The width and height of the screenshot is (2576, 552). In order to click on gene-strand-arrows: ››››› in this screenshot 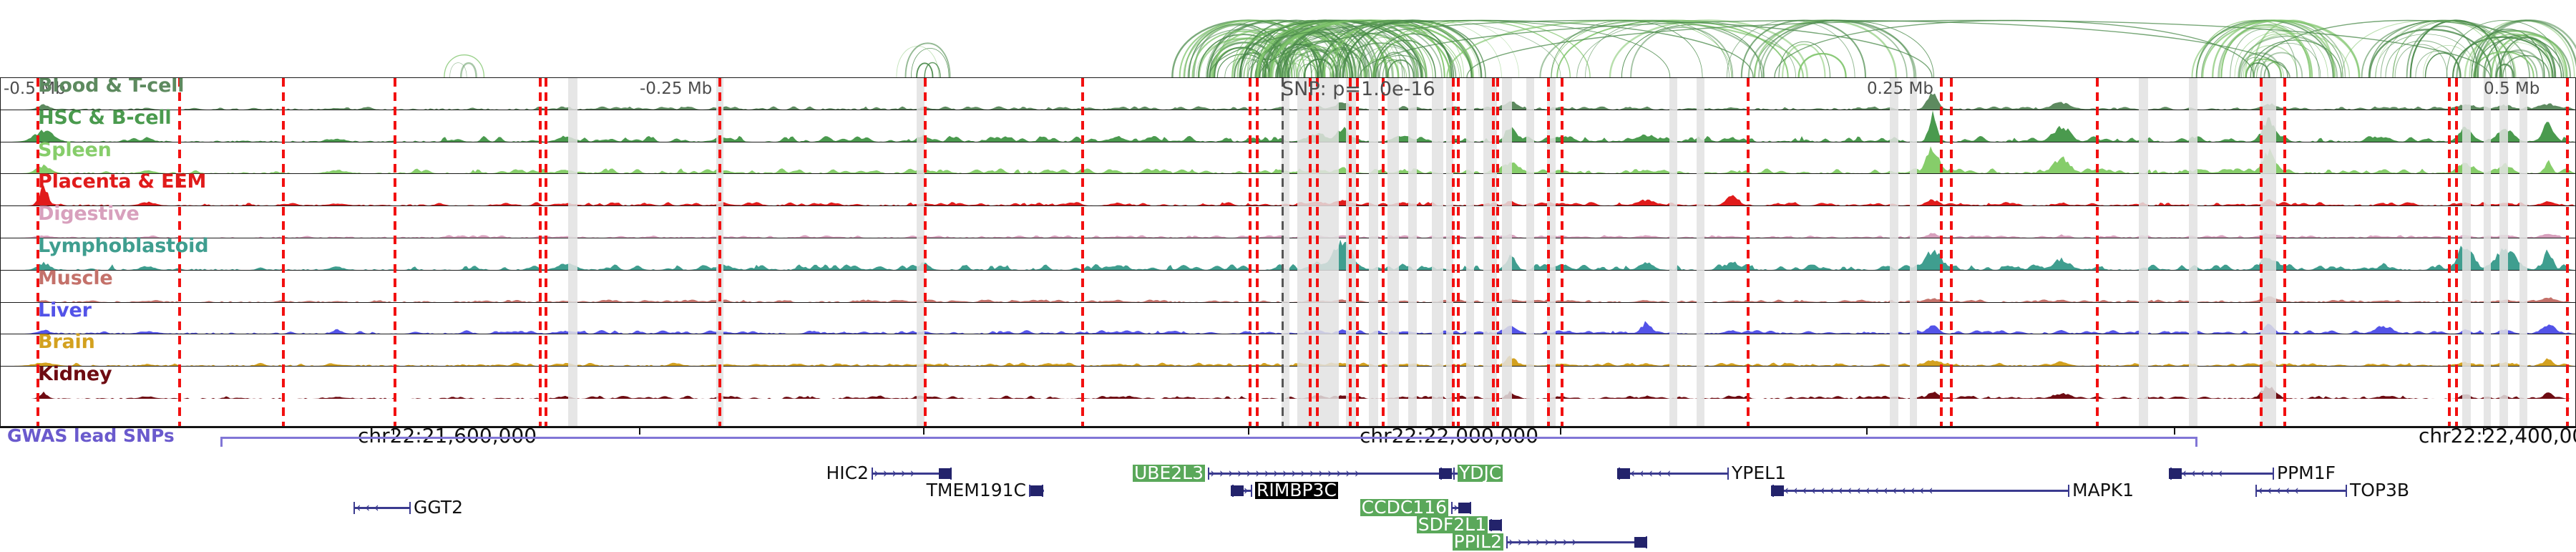, I will do `click(896, 474)`.